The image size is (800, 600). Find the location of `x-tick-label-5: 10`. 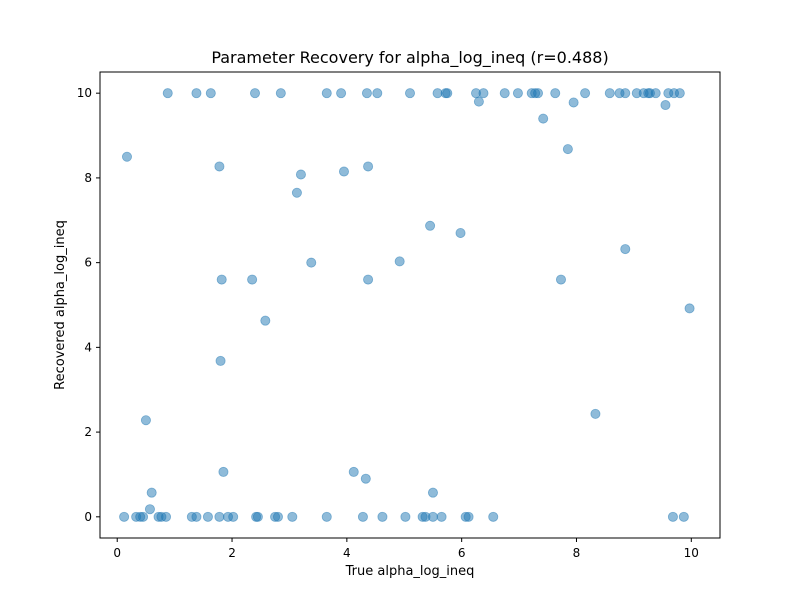

x-tick-label-5: 10 is located at coordinates (691, 553).